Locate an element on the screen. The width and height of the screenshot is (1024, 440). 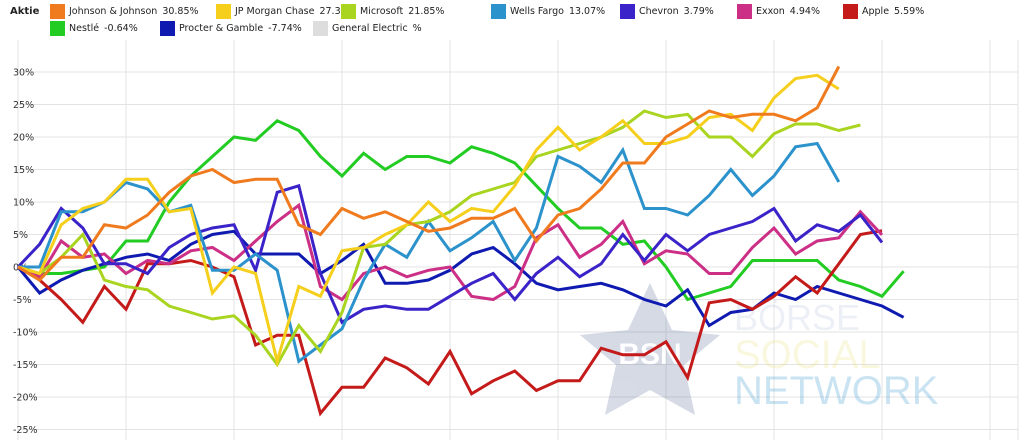
y-tick-label: -20% is located at coordinates (25, 398).